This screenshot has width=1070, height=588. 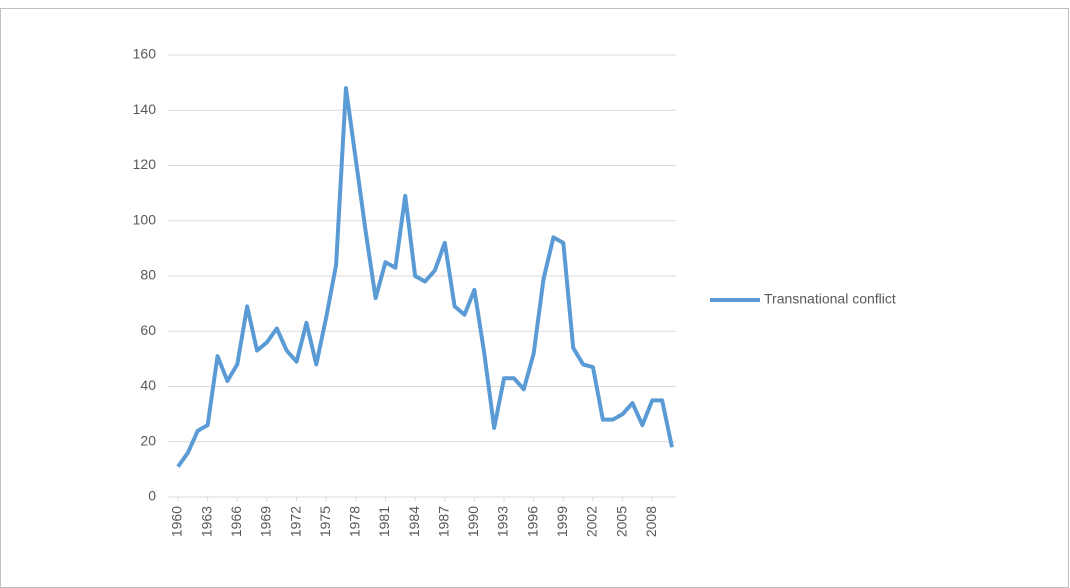 I want to click on x-tick-label: 1966, so click(x=236, y=521).